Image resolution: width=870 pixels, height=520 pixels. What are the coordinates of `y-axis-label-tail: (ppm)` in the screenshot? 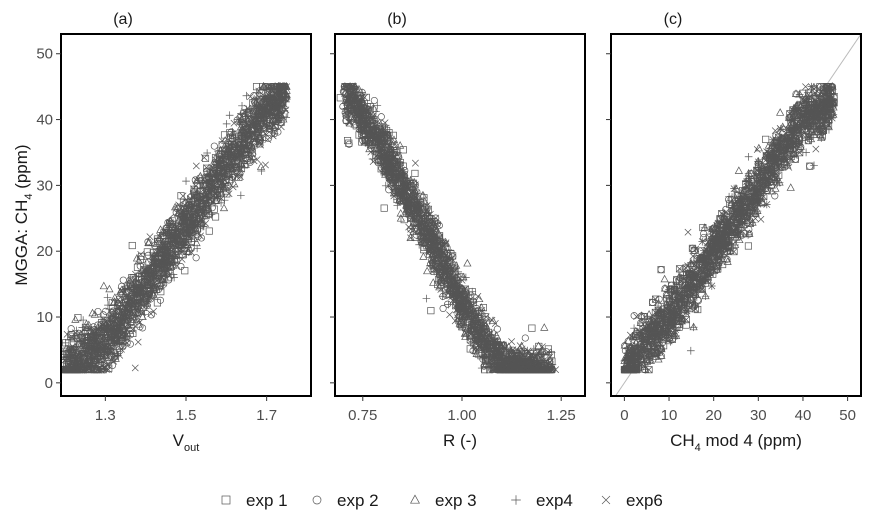 It's located at (21, 168).